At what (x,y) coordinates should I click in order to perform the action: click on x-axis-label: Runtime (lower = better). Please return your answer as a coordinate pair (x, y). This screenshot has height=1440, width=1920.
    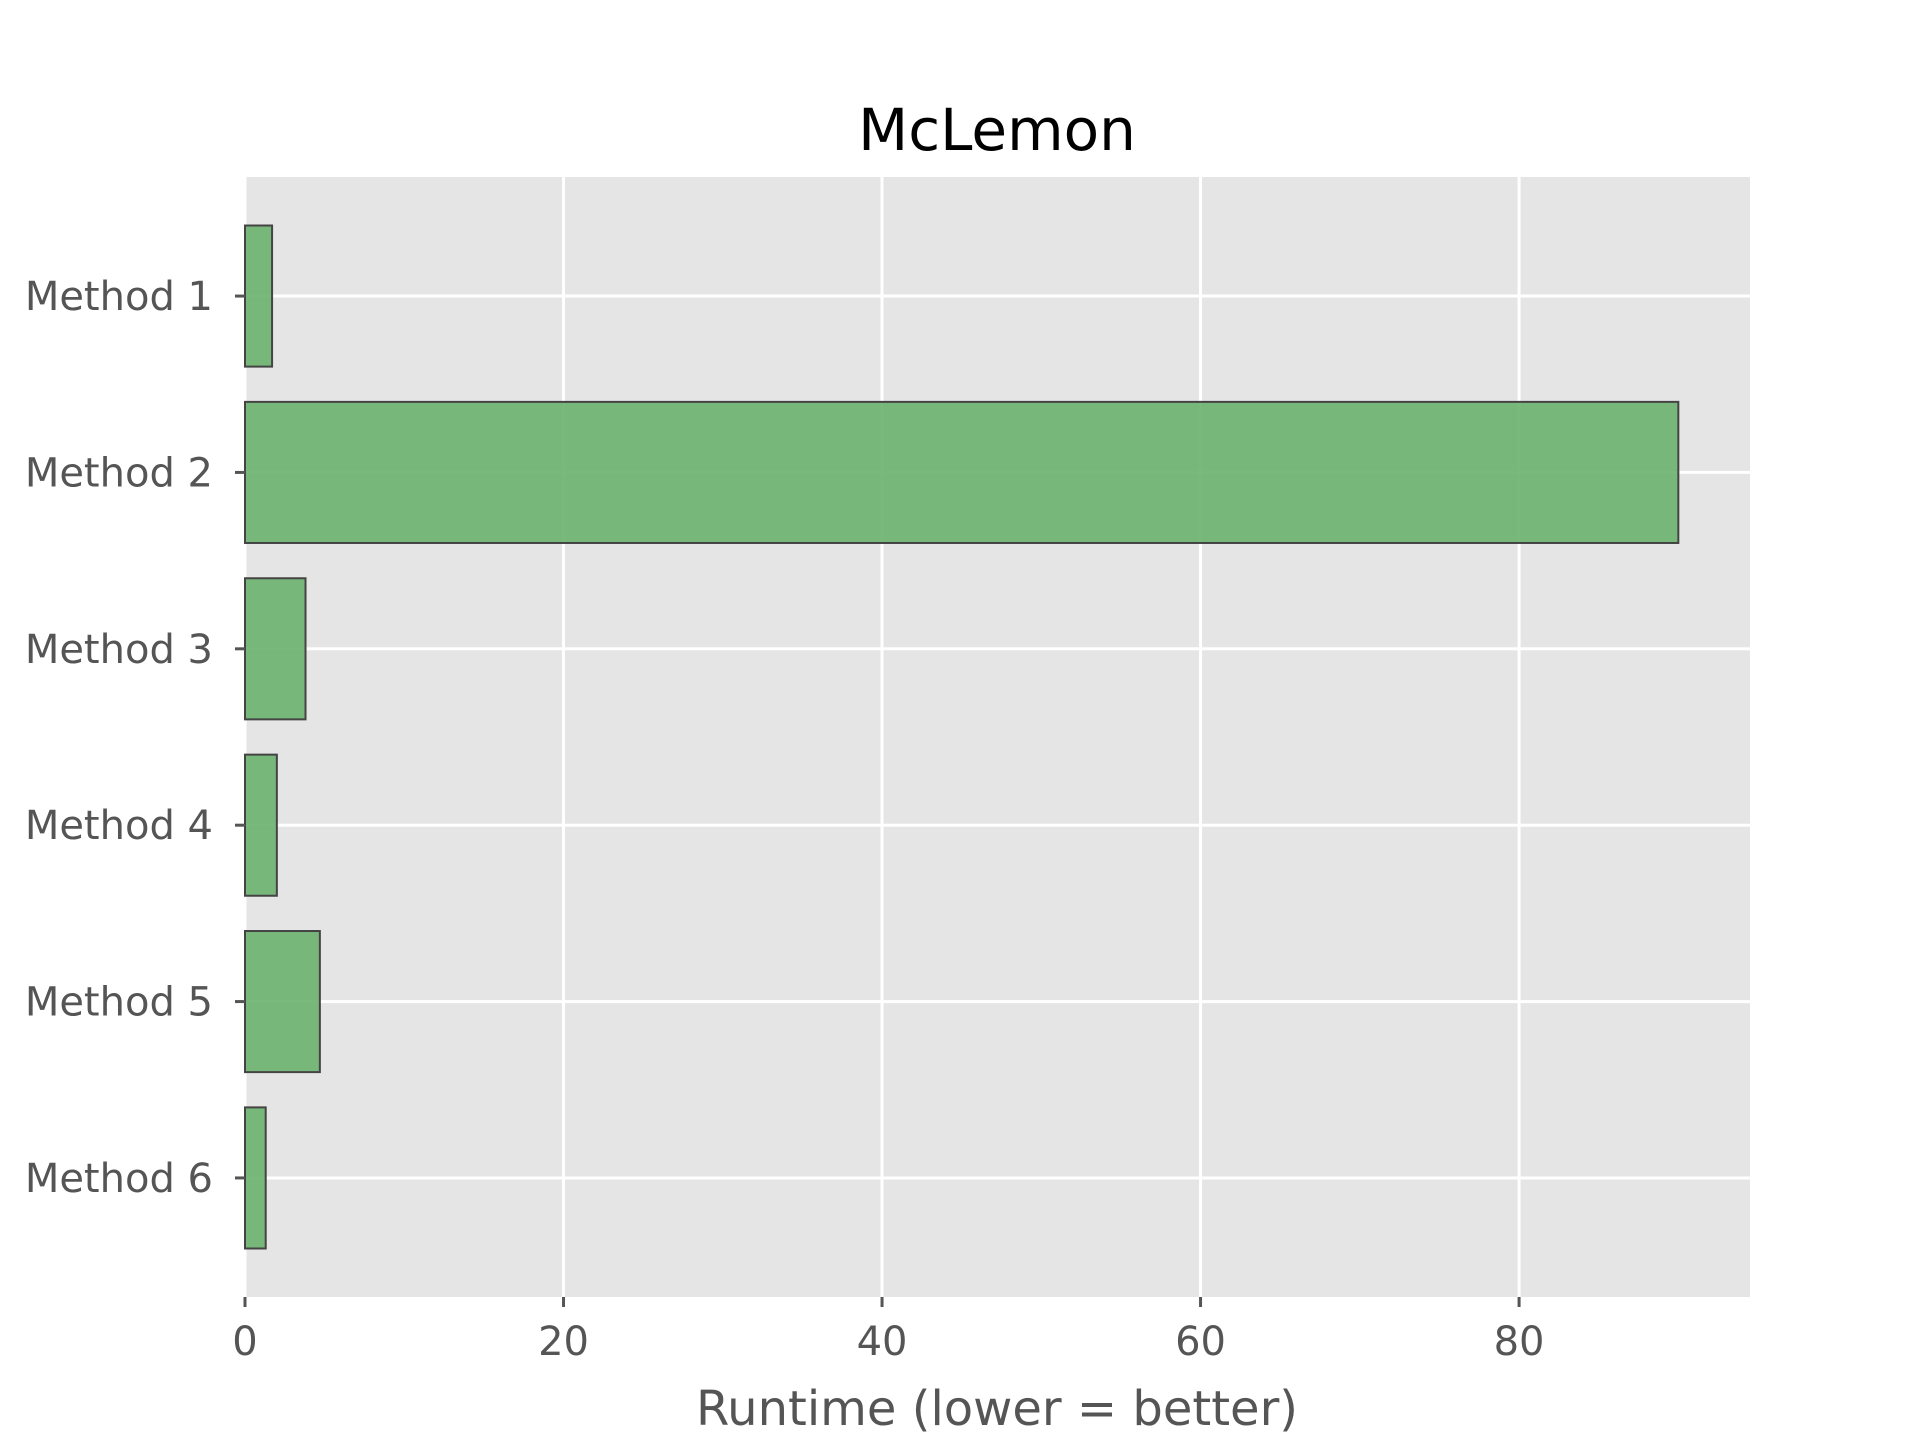
    Looking at the image, I should click on (997, 1409).